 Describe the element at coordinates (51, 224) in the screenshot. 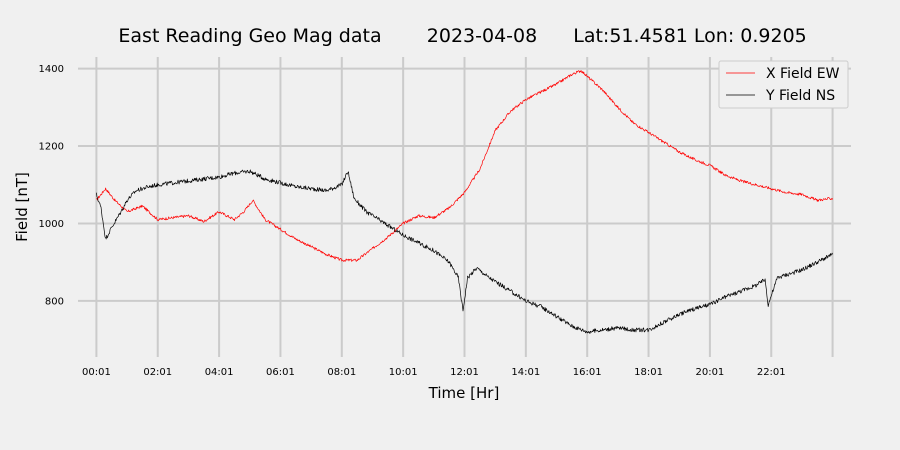

I see `y-tick-label: 1000` at that location.